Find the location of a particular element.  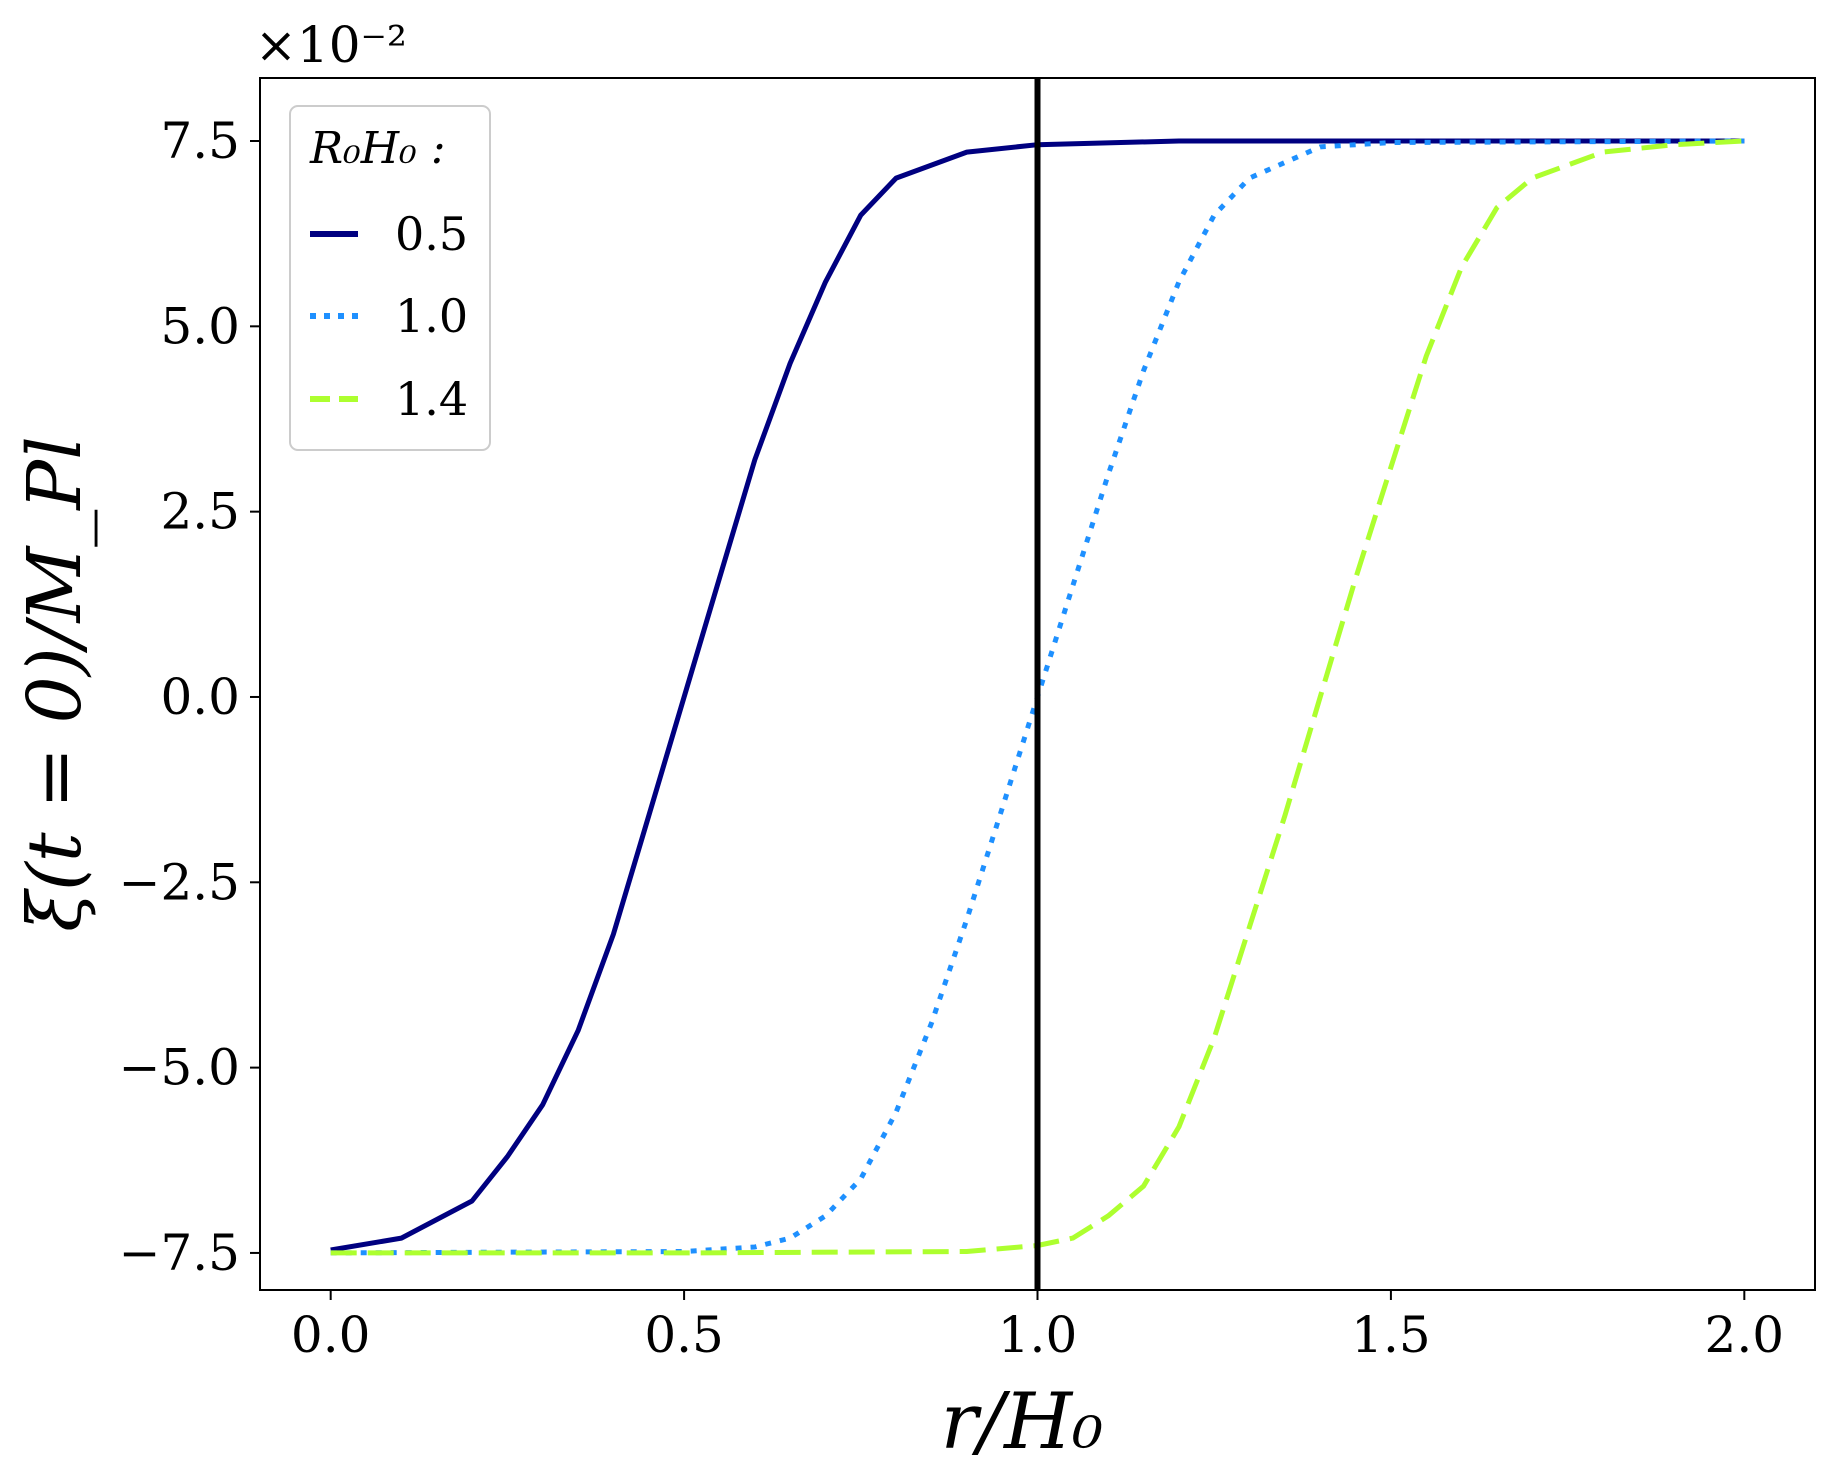

y-tick-label: 2.5 is located at coordinates (200, 512).